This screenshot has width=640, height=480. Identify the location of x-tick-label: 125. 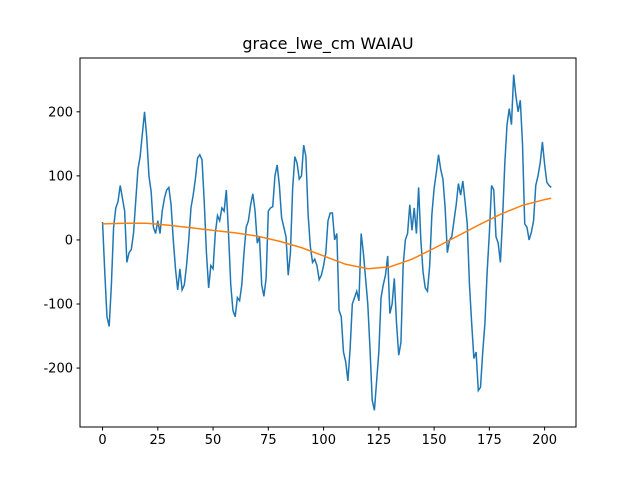
(378, 440).